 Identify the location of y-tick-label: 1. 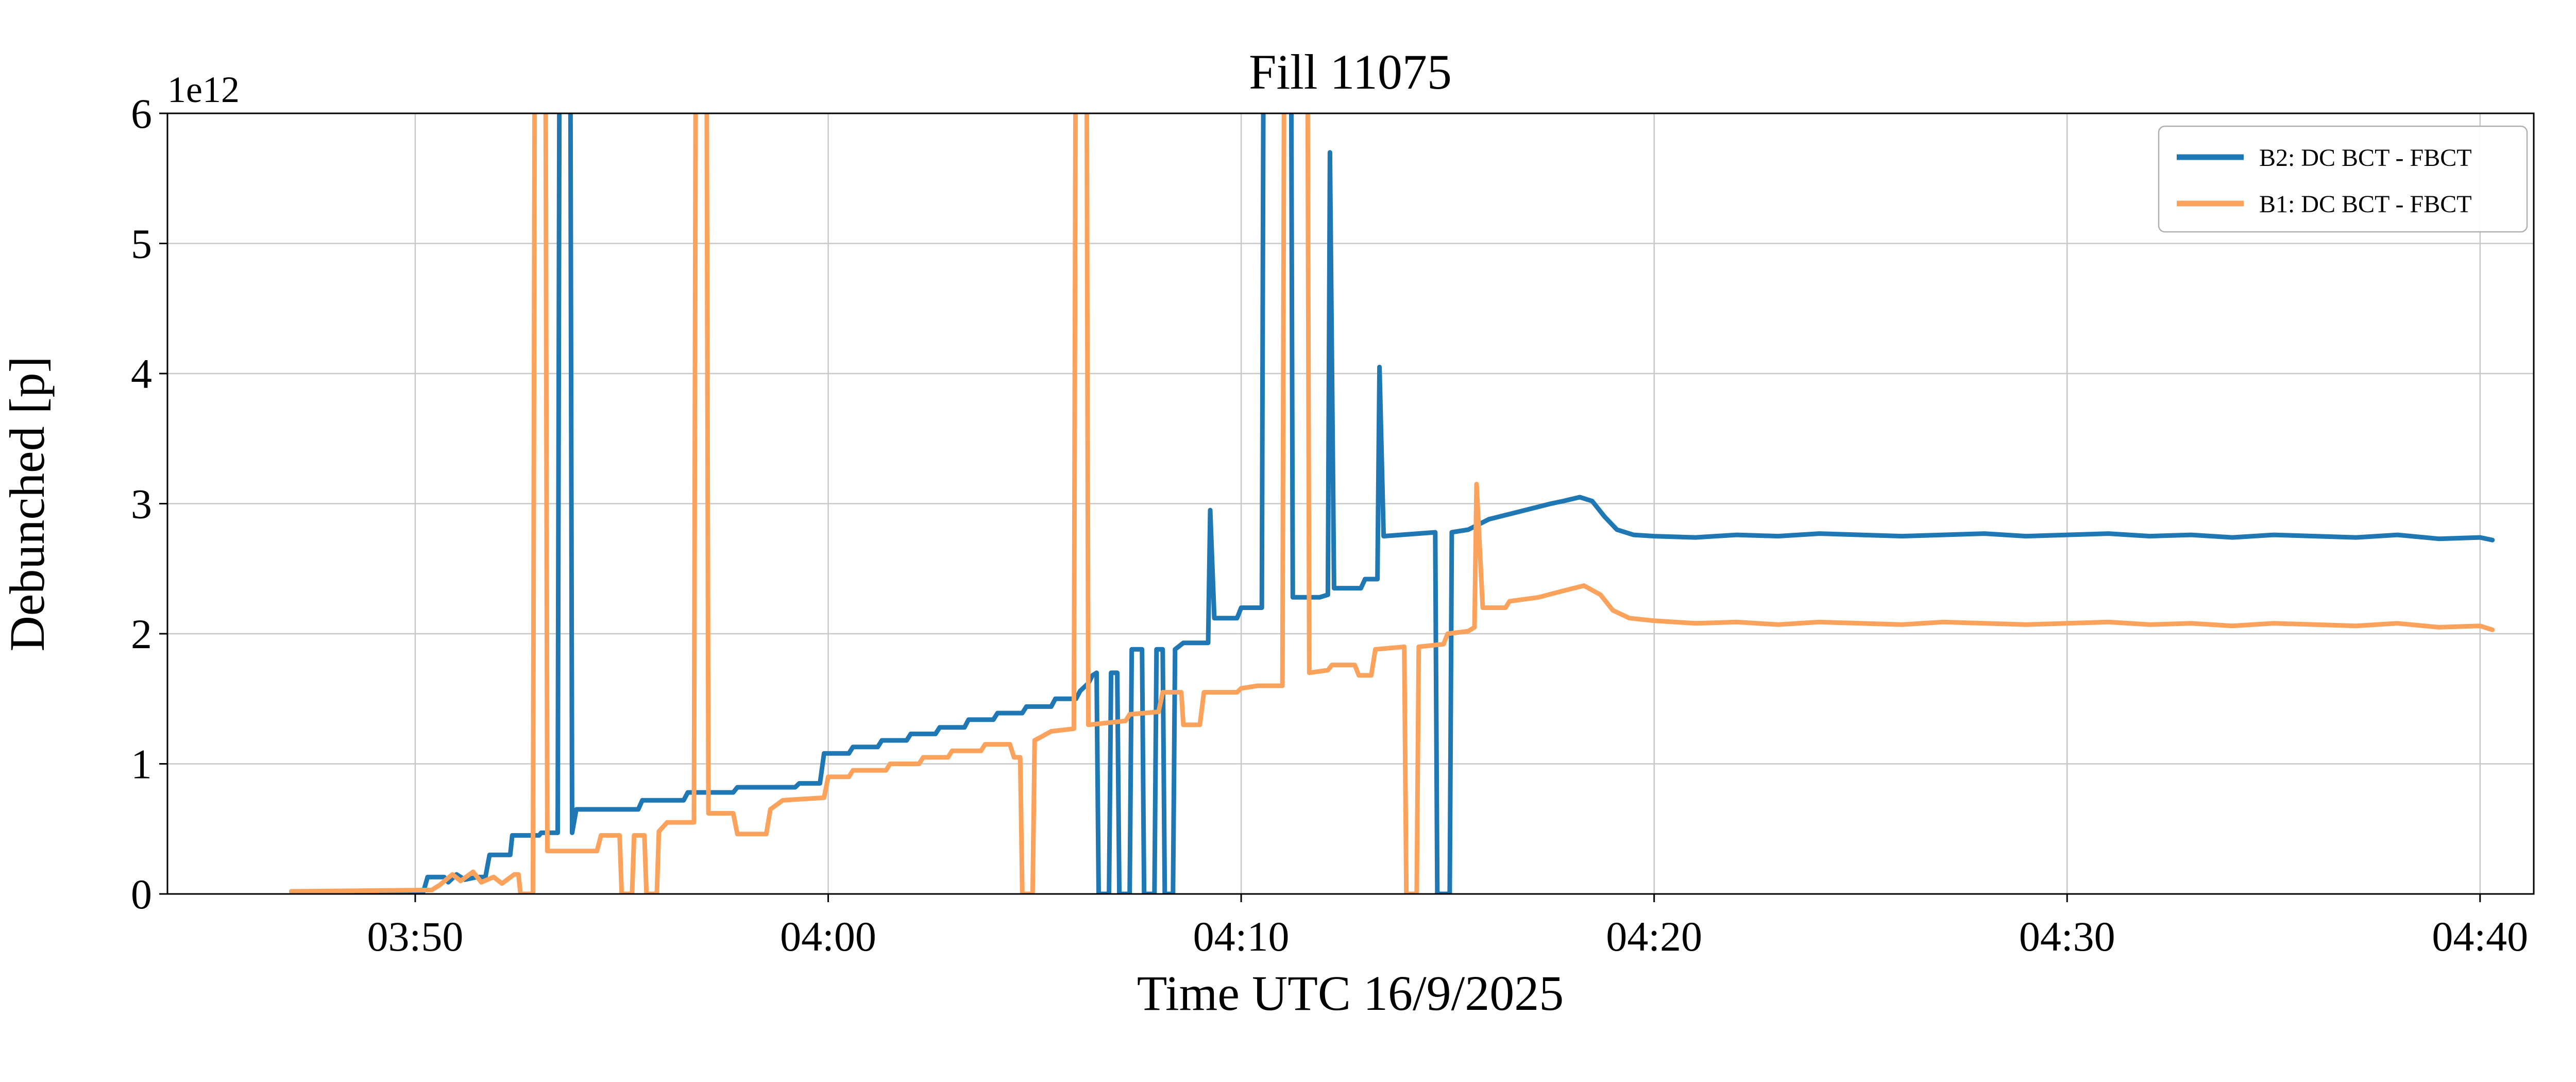
(141, 765).